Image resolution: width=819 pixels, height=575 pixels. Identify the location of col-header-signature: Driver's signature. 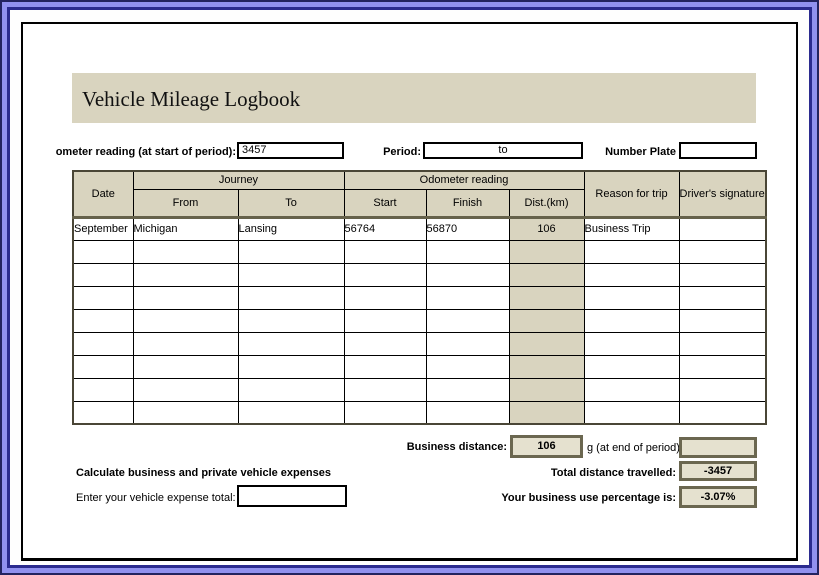
(722, 194).